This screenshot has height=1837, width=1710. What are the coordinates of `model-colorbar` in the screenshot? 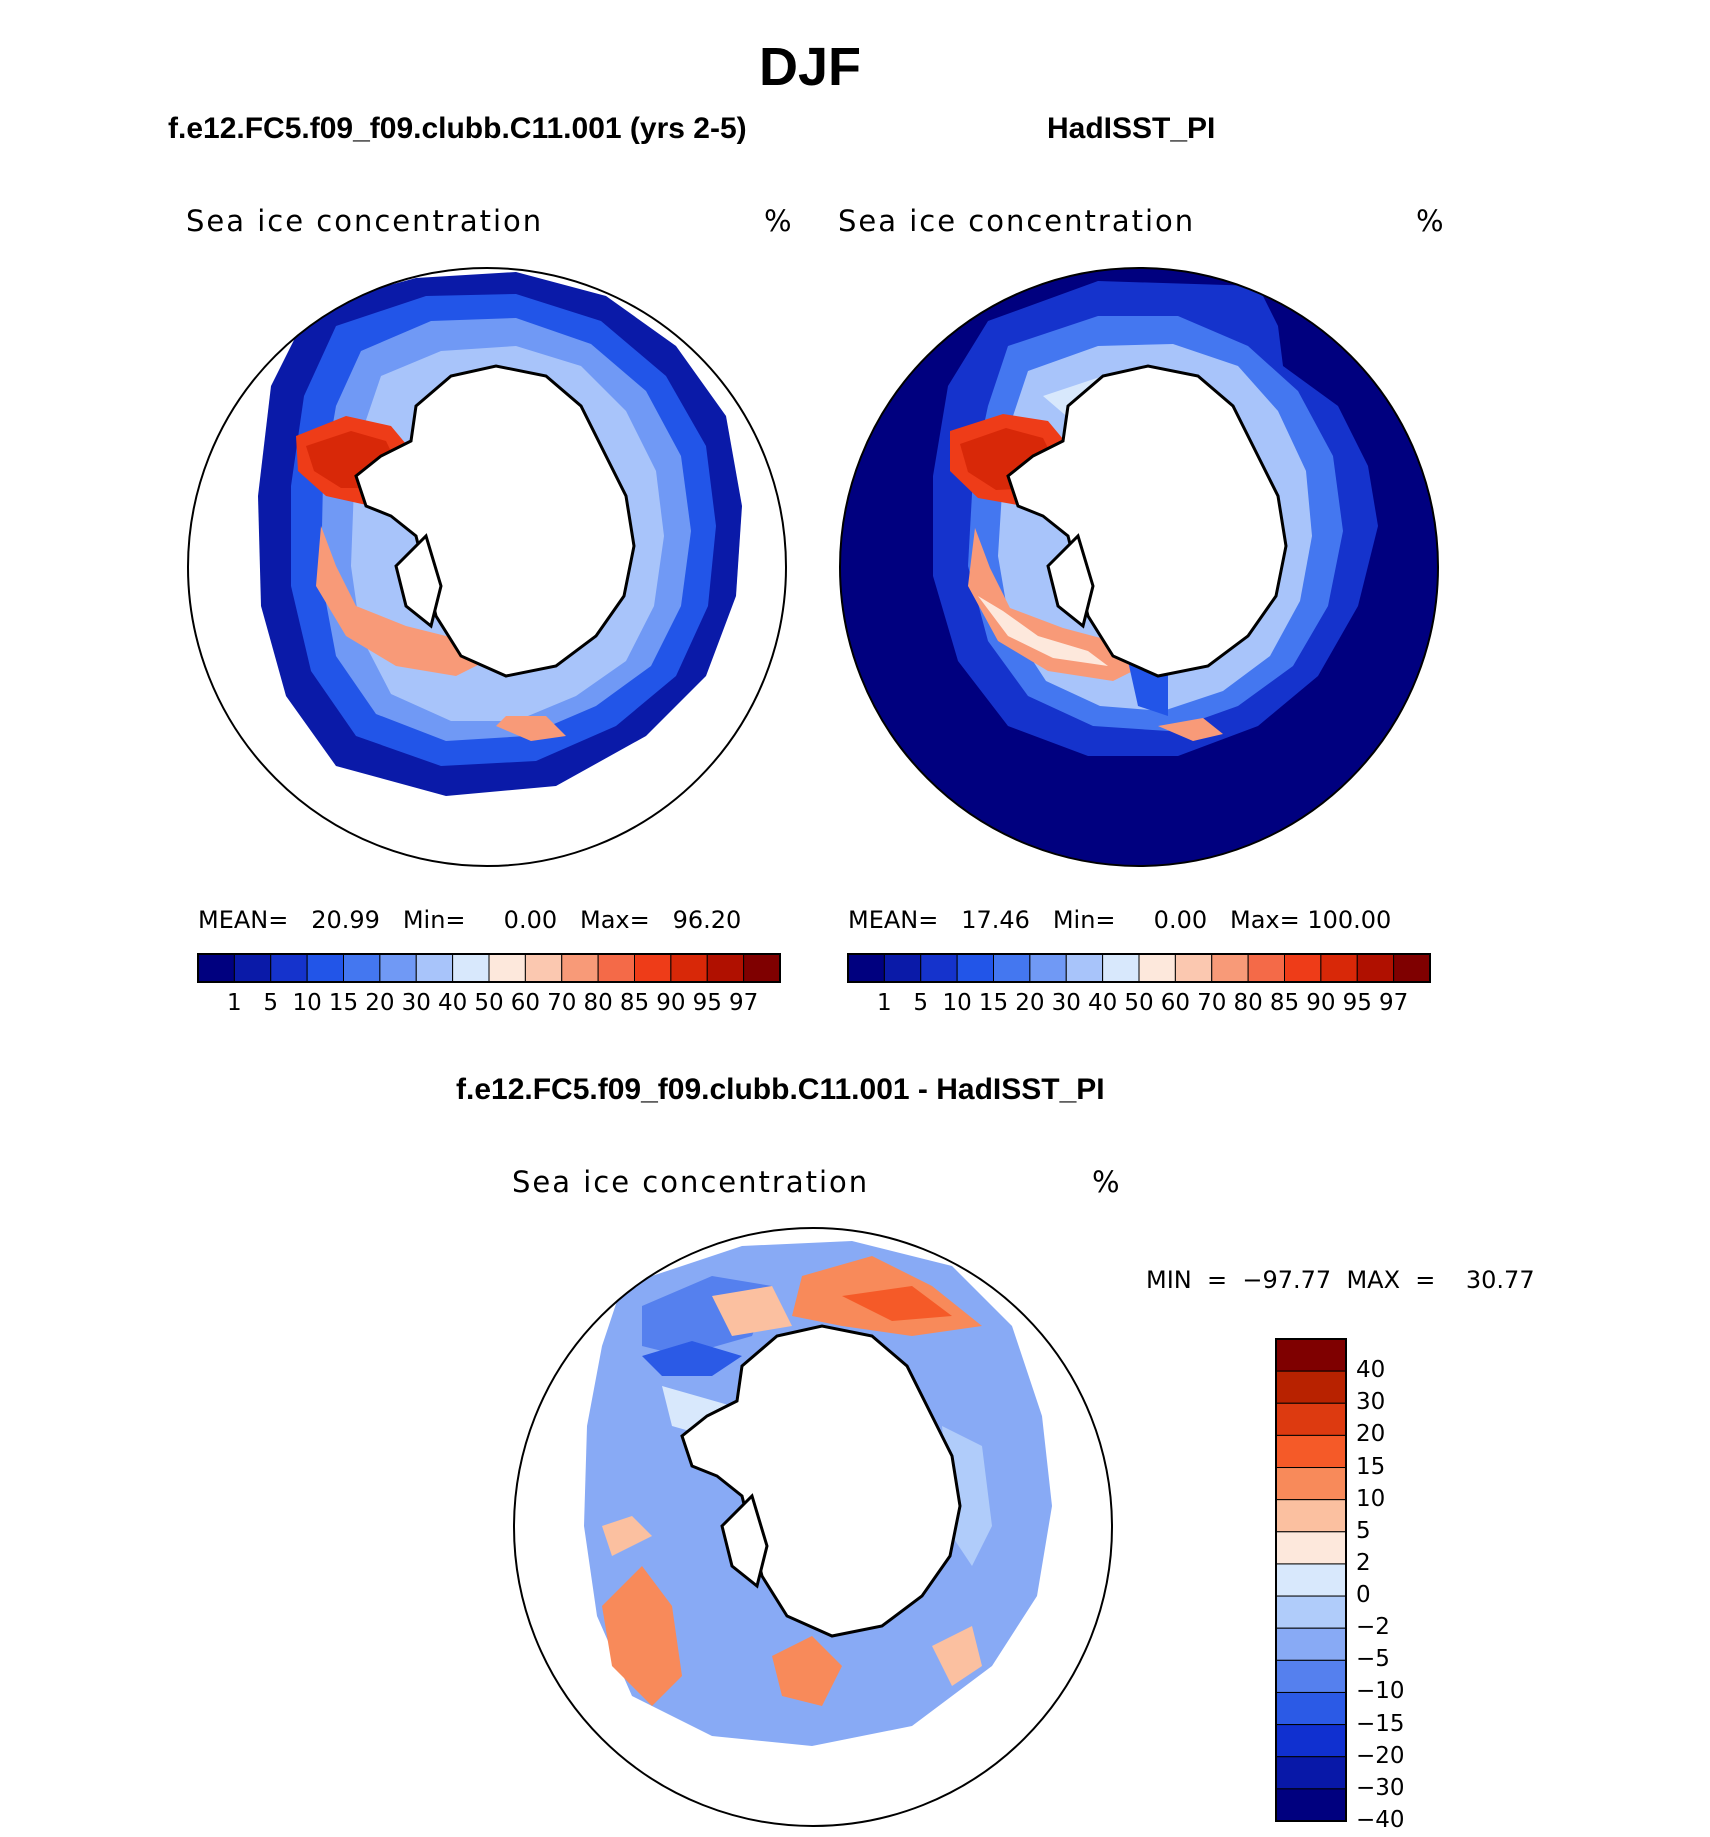 It's located at (489, 968).